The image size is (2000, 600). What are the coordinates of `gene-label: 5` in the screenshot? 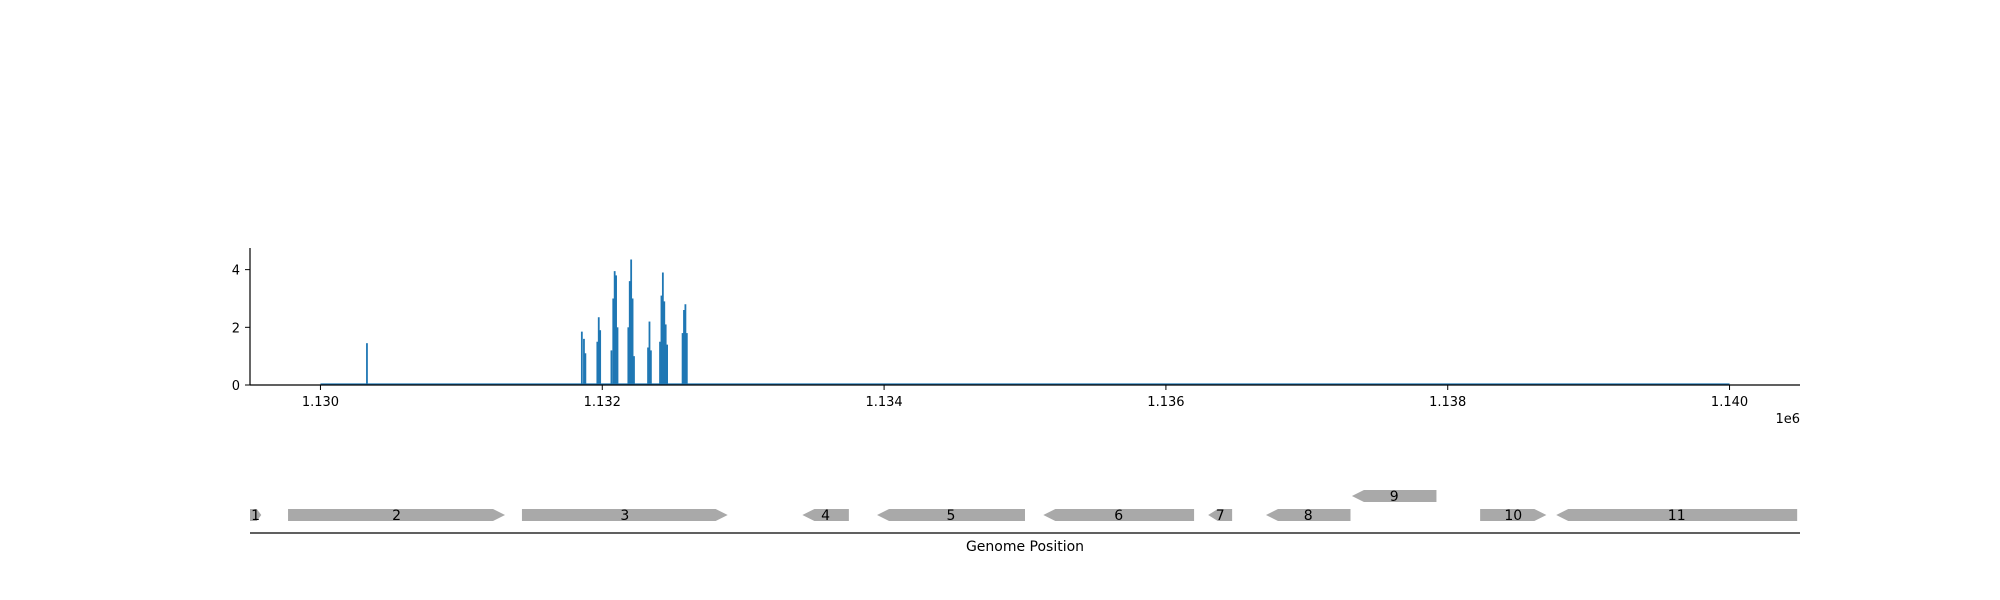 It's located at (951, 516).